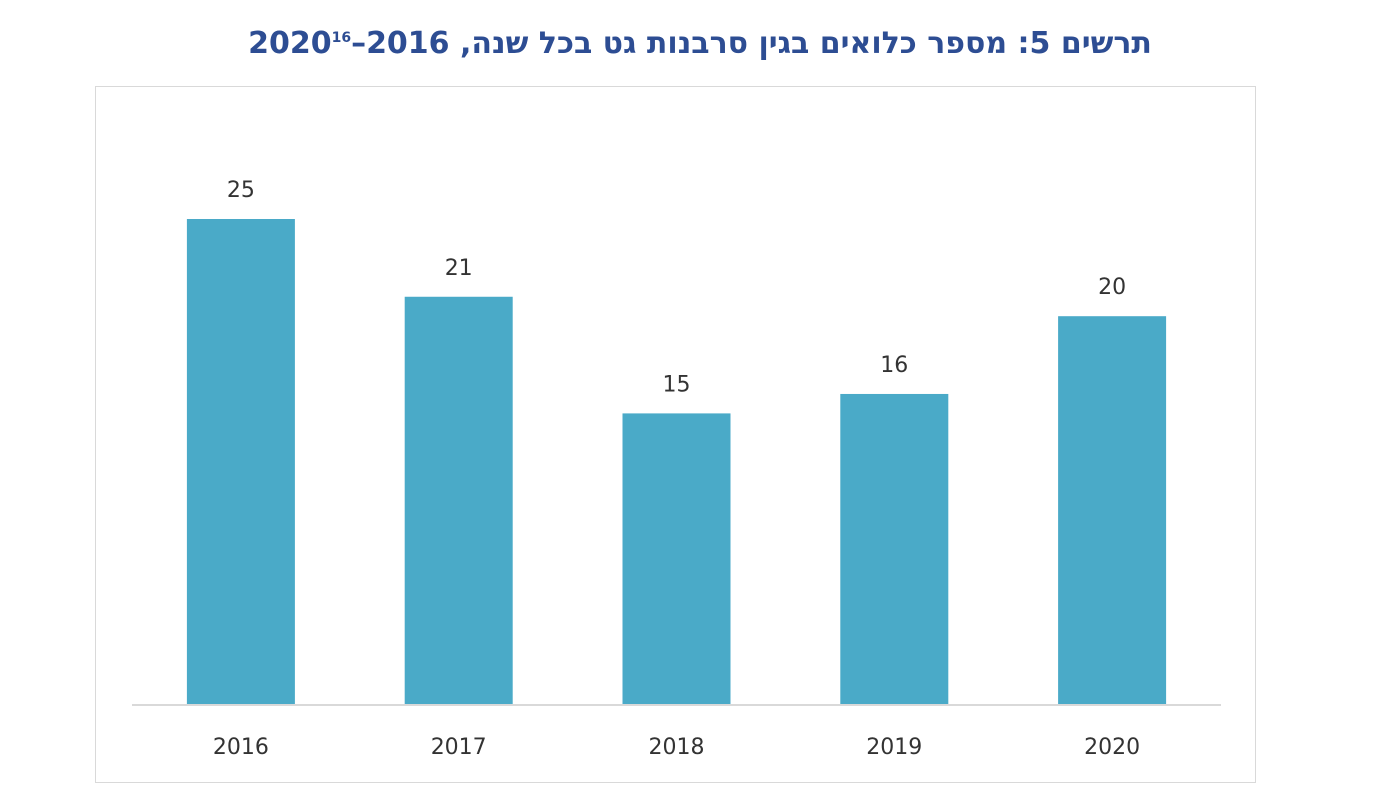 The height and width of the screenshot is (802, 1400). Describe the element at coordinates (1112, 747) in the screenshot. I see `x-tick-label-2020: 2020` at that location.